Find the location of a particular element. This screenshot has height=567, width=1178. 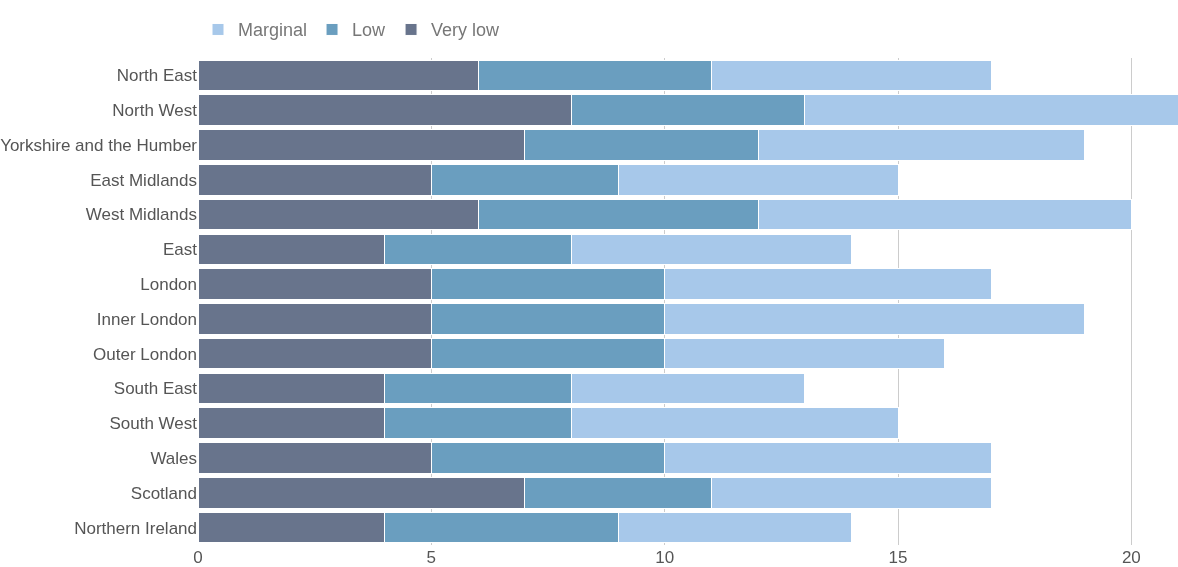

x-tick-label: 15 is located at coordinates (898, 557).